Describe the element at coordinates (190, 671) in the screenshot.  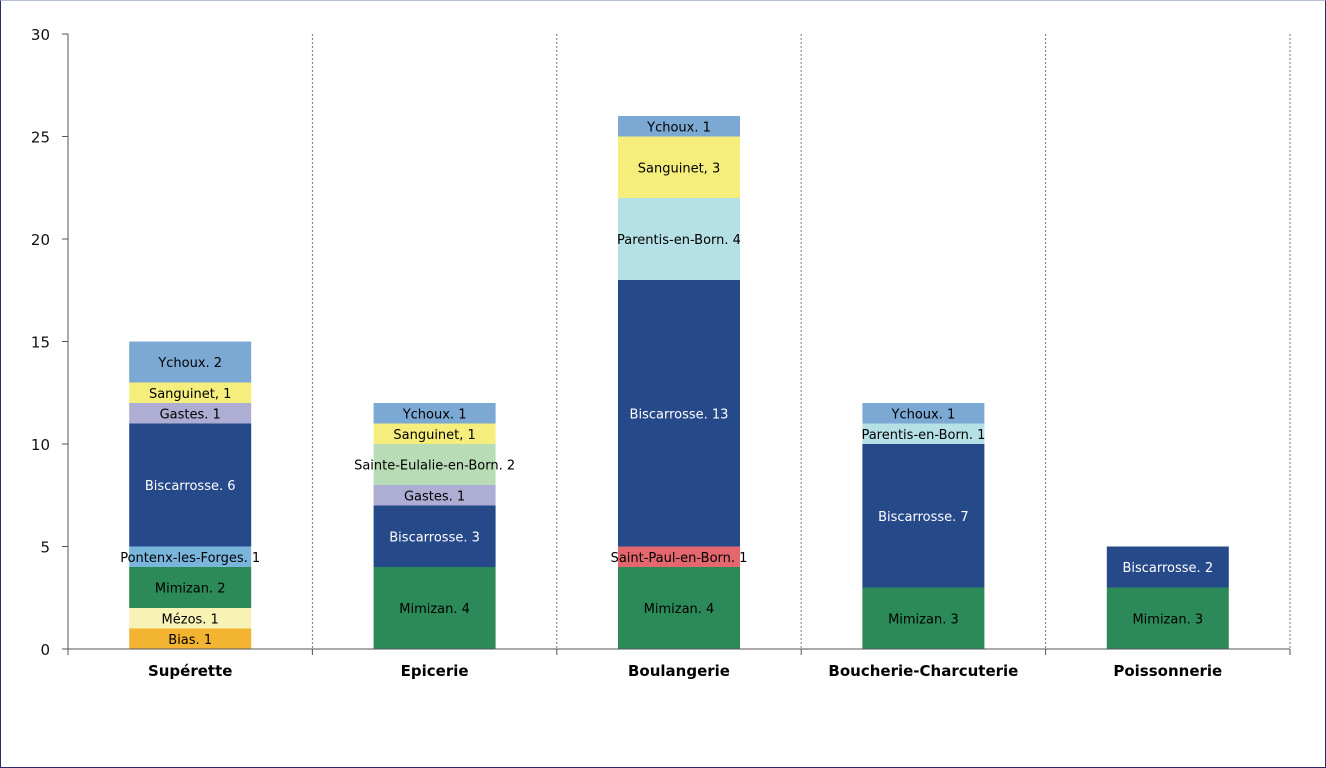
I see `category-label: Supérette` at that location.